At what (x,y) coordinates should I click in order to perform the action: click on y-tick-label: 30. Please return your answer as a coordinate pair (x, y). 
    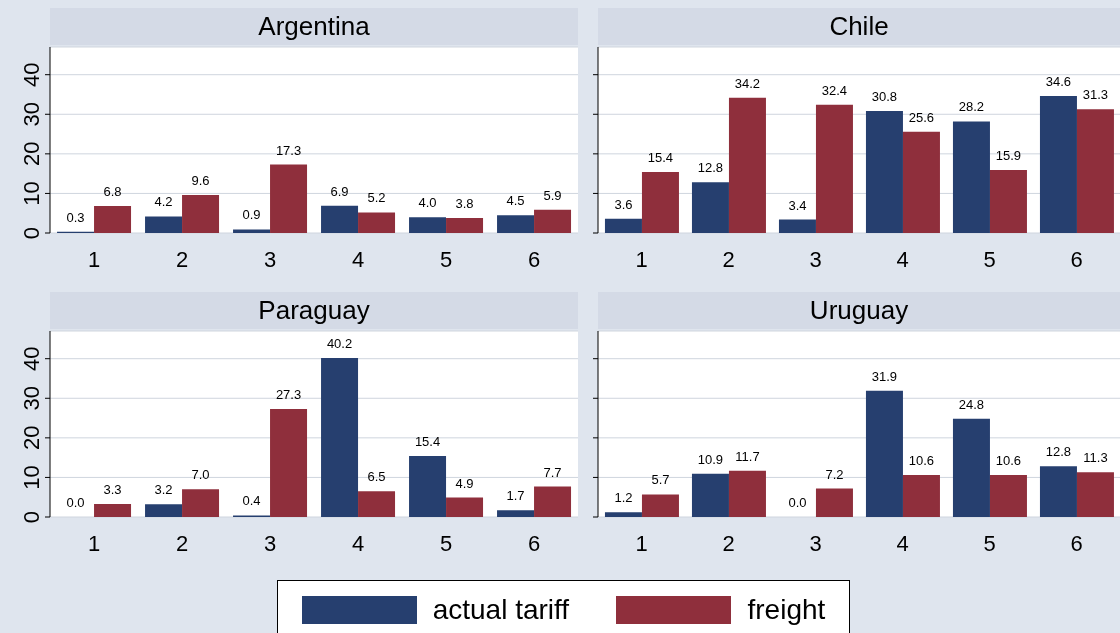
    Looking at the image, I should click on (31, 114).